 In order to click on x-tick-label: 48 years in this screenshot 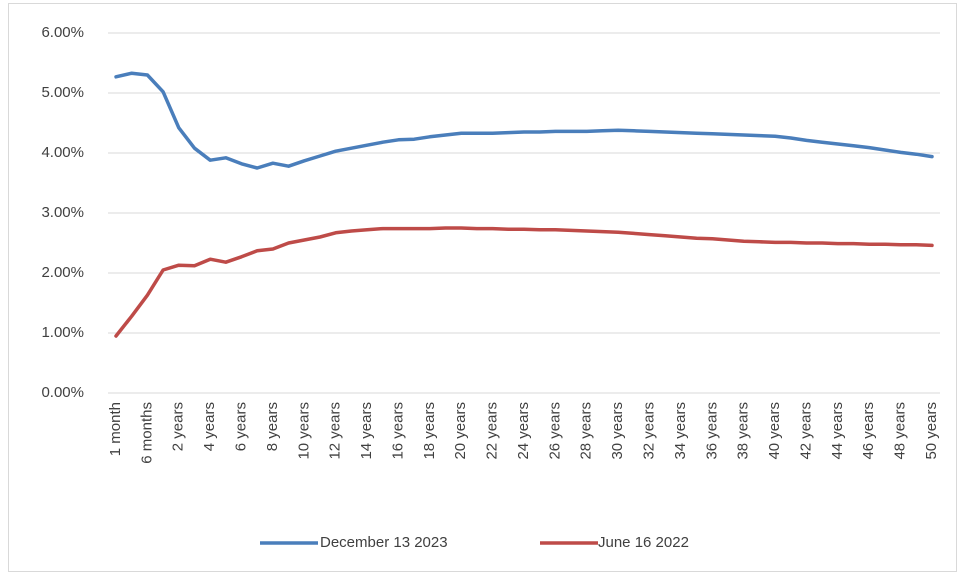, I will do `click(900, 431)`.